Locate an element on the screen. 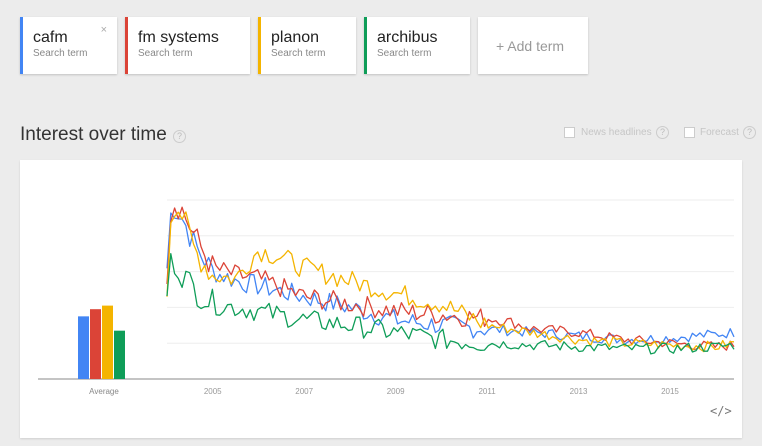 The image size is (762, 446). section-title: Interest over time is located at coordinates (93, 134).